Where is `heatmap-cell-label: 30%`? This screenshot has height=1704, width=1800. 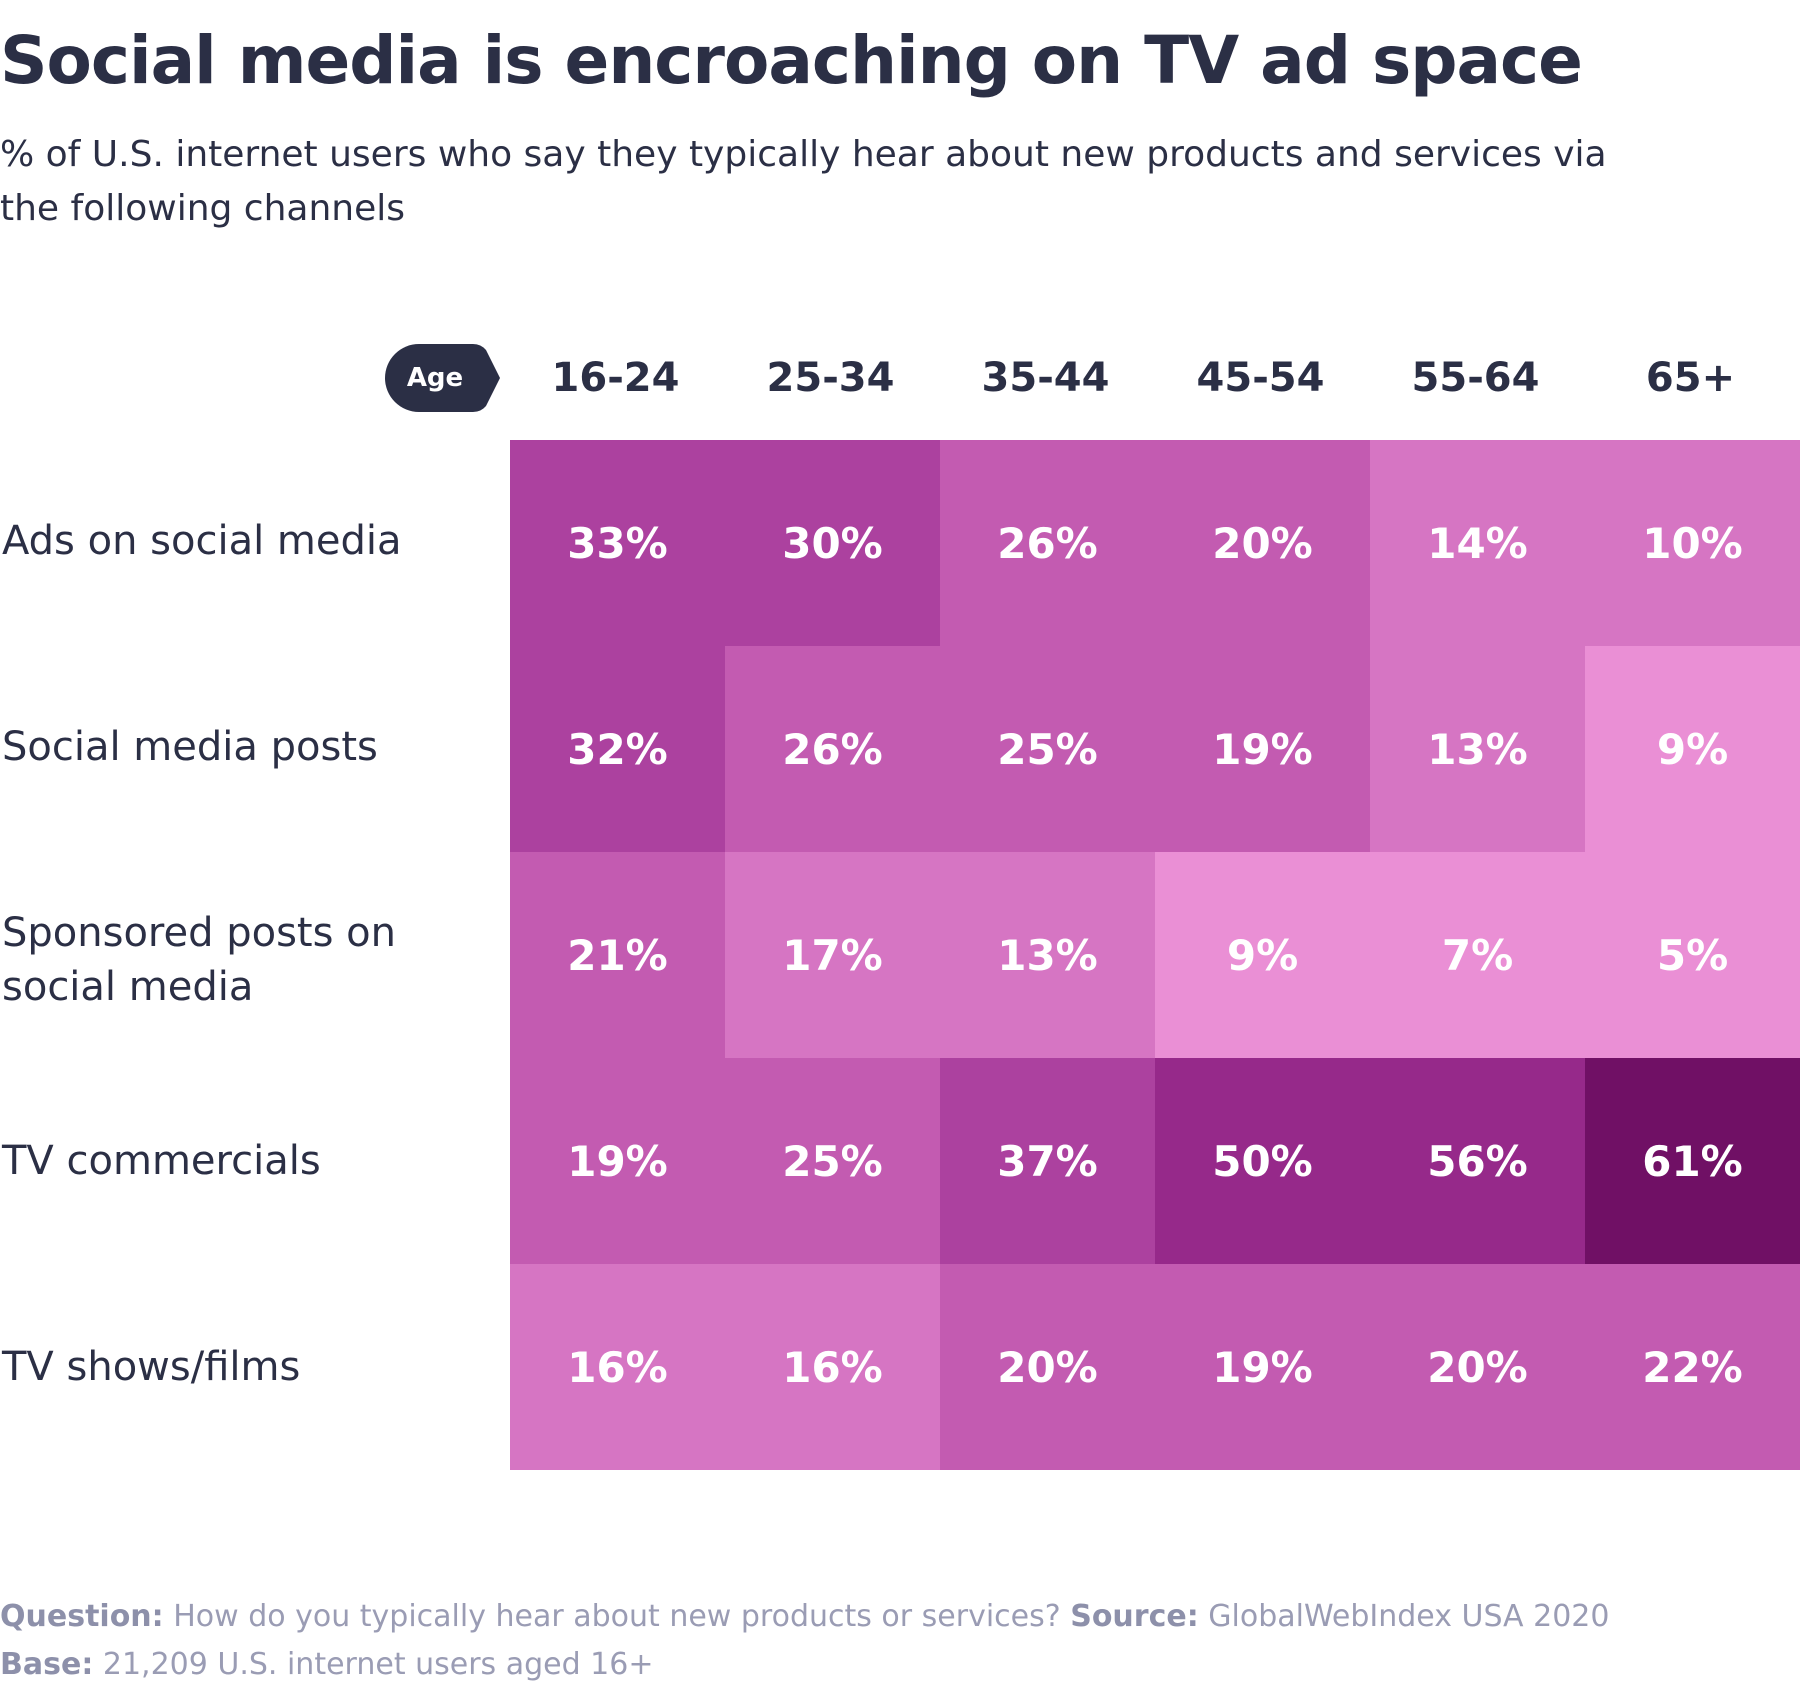 heatmap-cell-label: 30% is located at coordinates (832, 543).